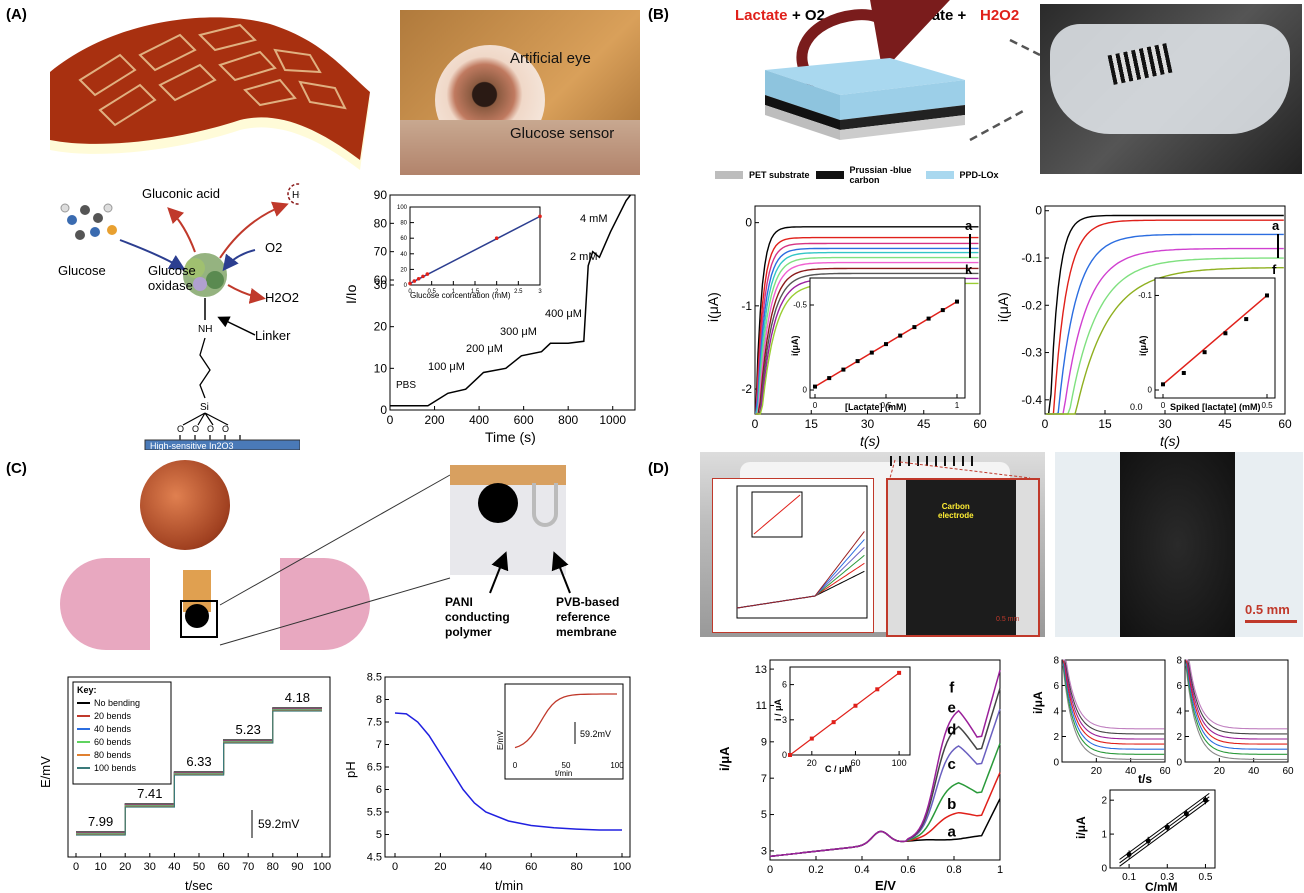 The image size is (1304, 893). What do you see at coordinates (479, 420) in the screenshot?
I see `chart-a-xtick-label: 400` at bounding box center [479, 420].